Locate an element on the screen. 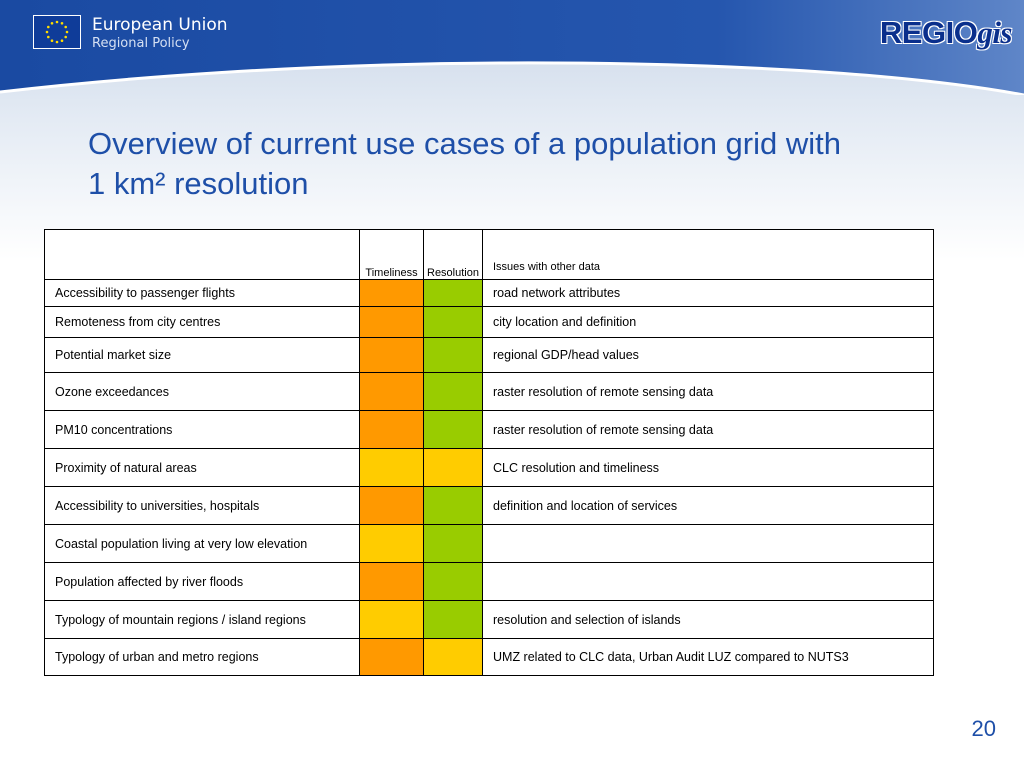 This screenshot has height=768, width=1024. column-header-resolution: Resolution is located at coordinates (453, 254).